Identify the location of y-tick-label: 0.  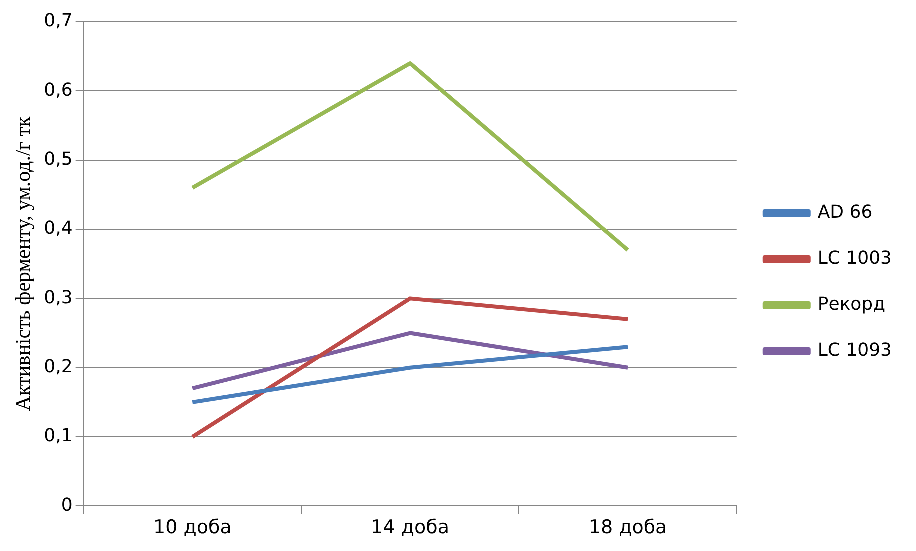
(67, 505).